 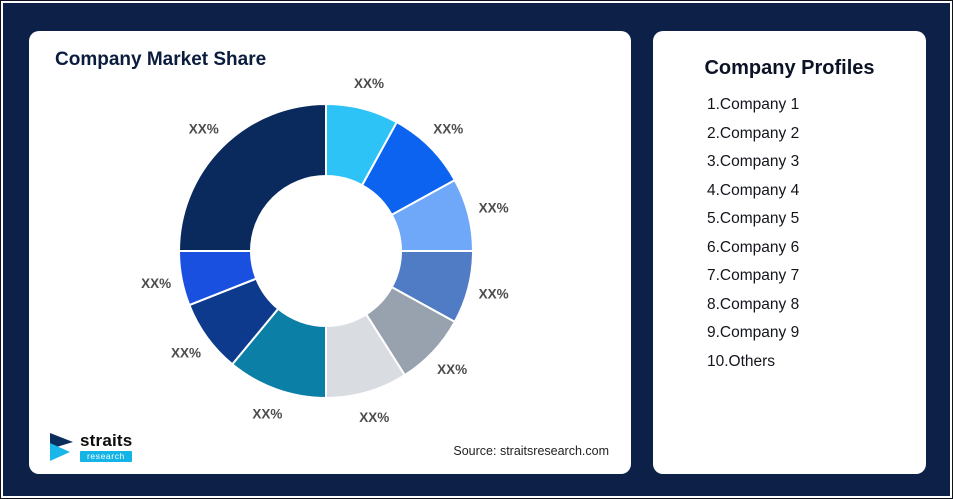 I want to click on company-profiles-title: Company Profiles, so click(x=789, y=68).